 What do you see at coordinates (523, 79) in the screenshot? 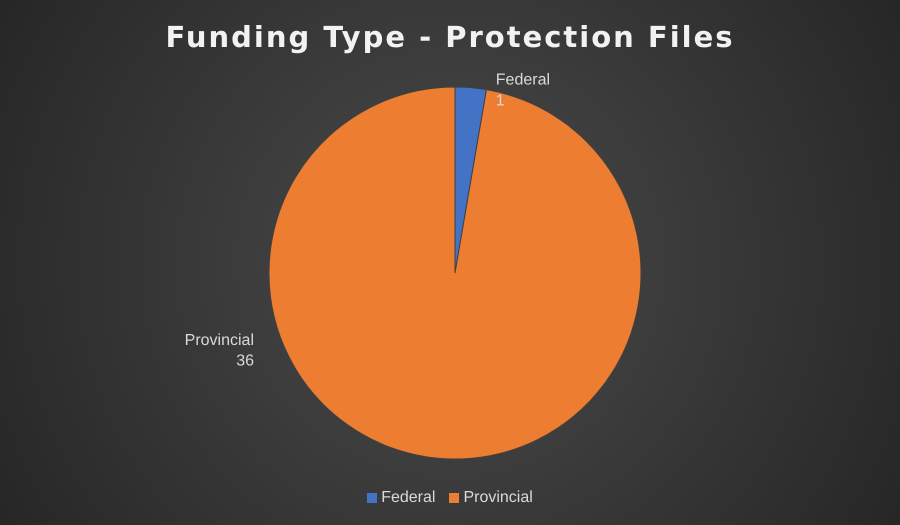
I see `slice-label: Federal` at bounding box center [523, 79].